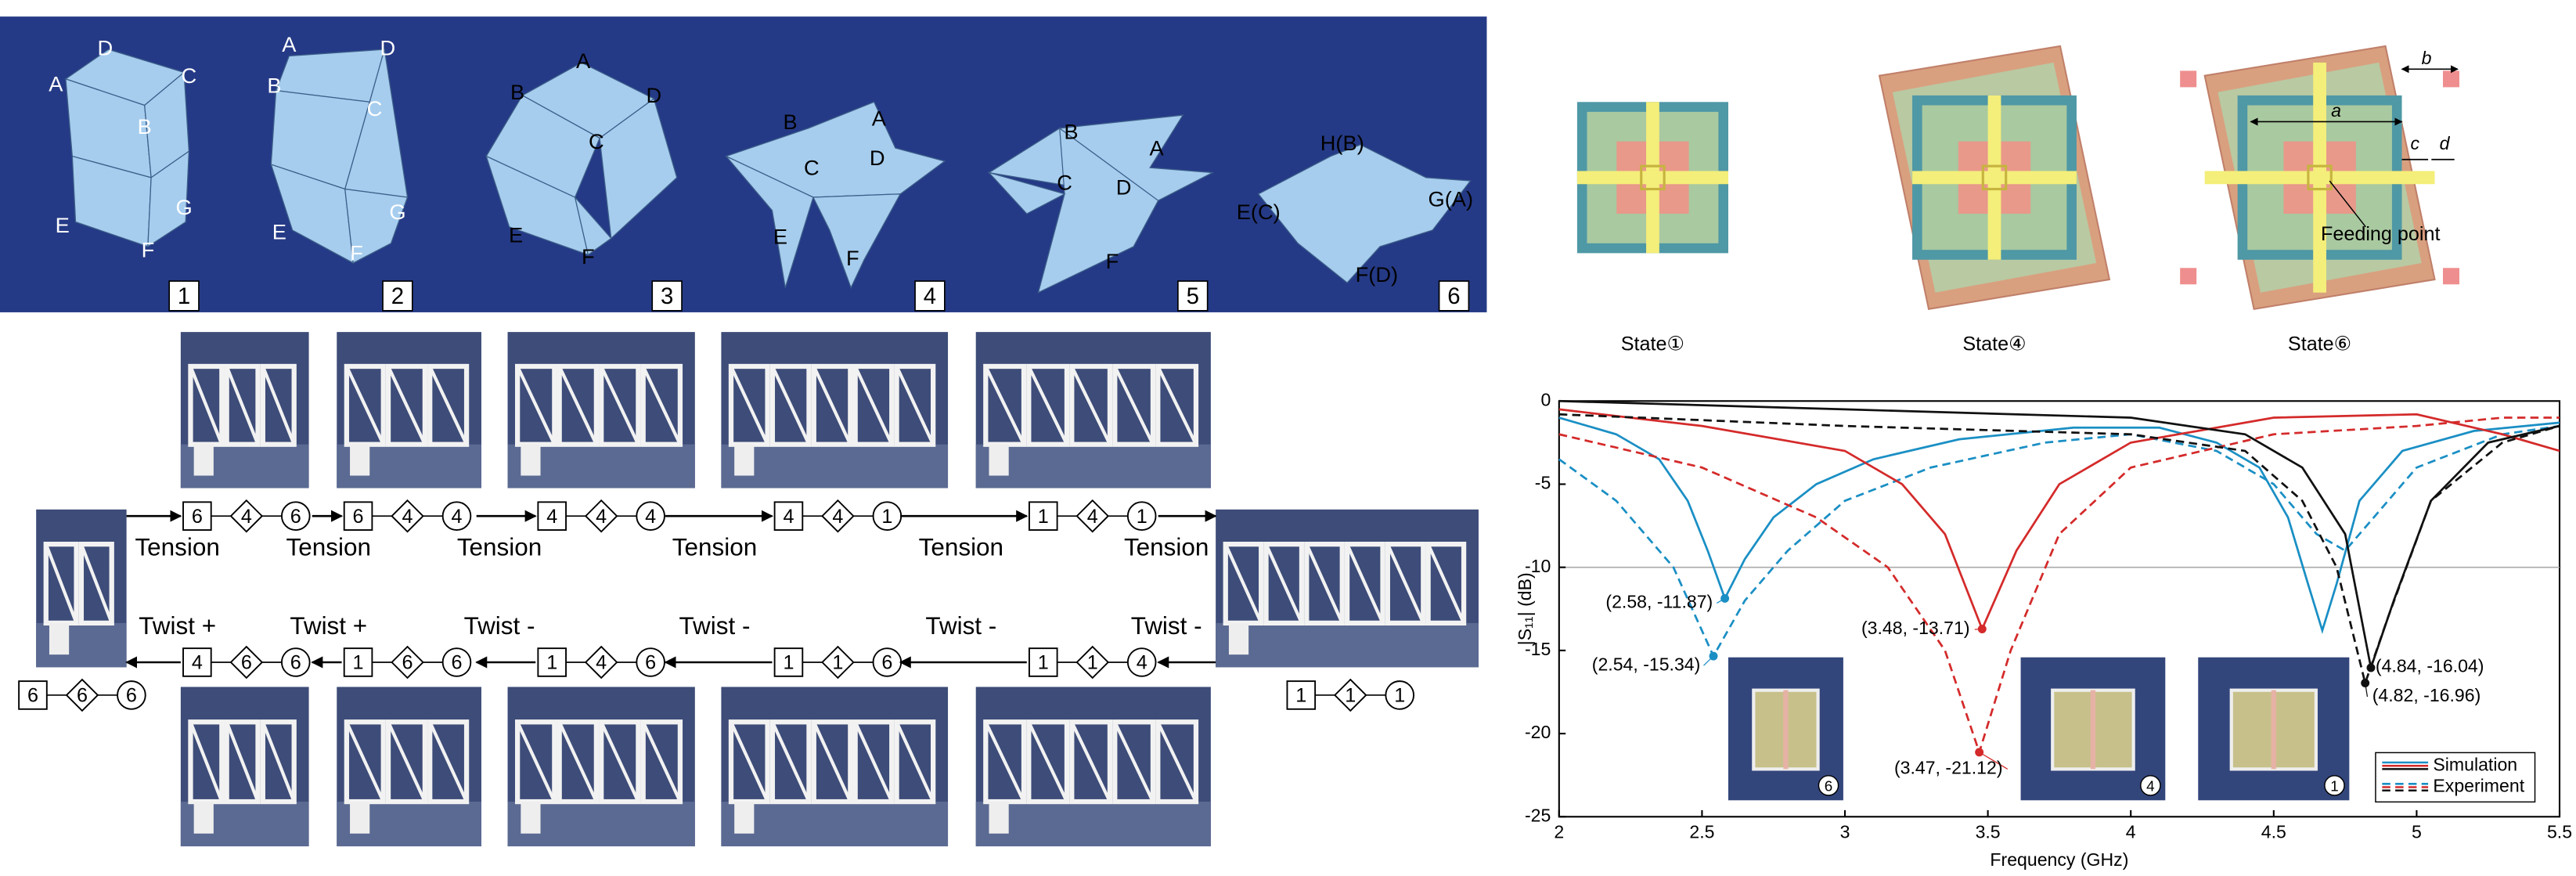  I want to click on x-tick-label: 3, so click(1845, 831).